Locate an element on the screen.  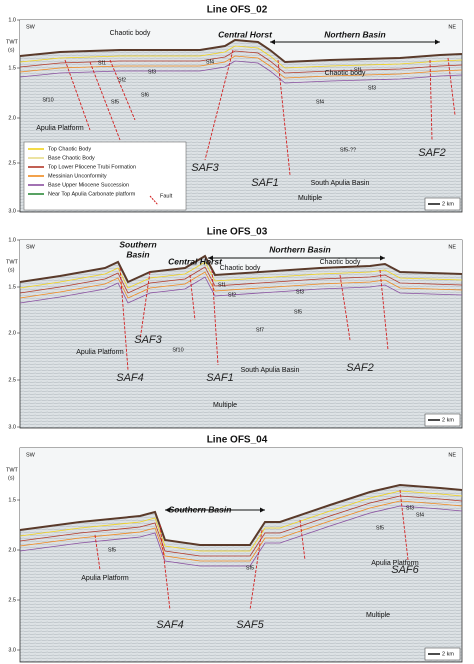
annotation: Southern is located at coordinates (137, 244).